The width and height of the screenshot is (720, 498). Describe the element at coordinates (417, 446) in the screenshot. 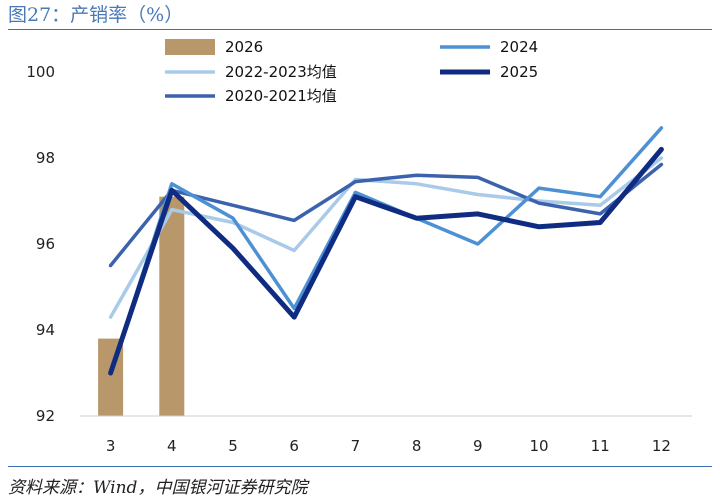

I see `x-tick-label: 8` at that location.